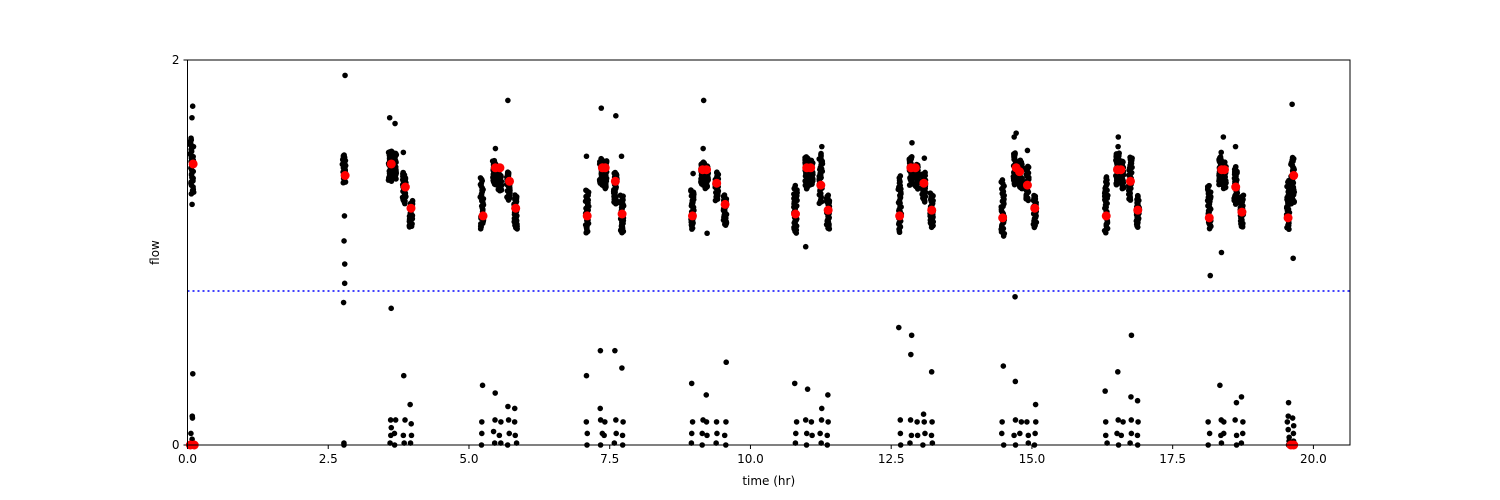 Image resolution: width=1500 pixels, height=500 pixels. What do you see at coordinates (176, 60) in the screenshot?
I see `y-tick-label: 2` at bounding box center [176, 60].